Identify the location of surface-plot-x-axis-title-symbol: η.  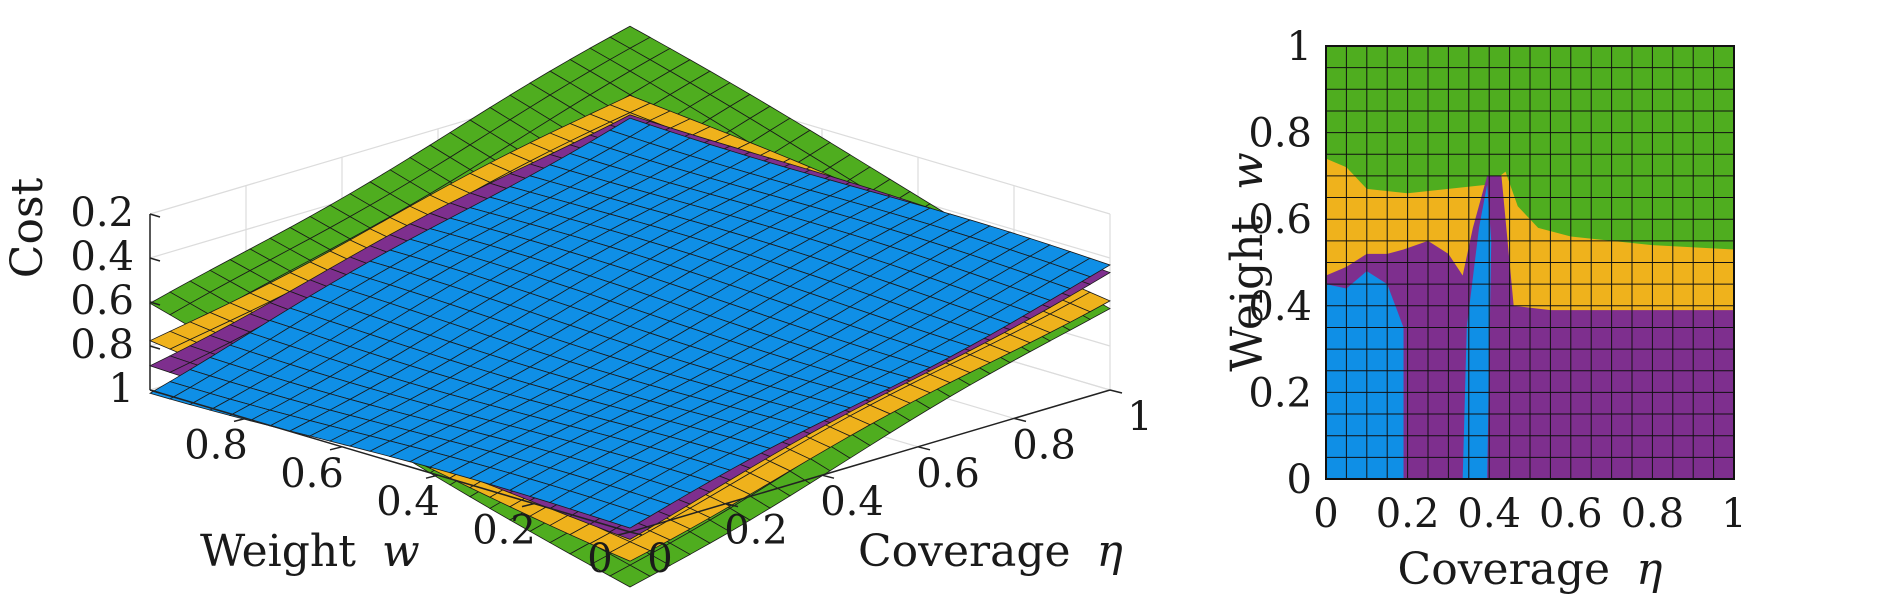
(1110, 551).